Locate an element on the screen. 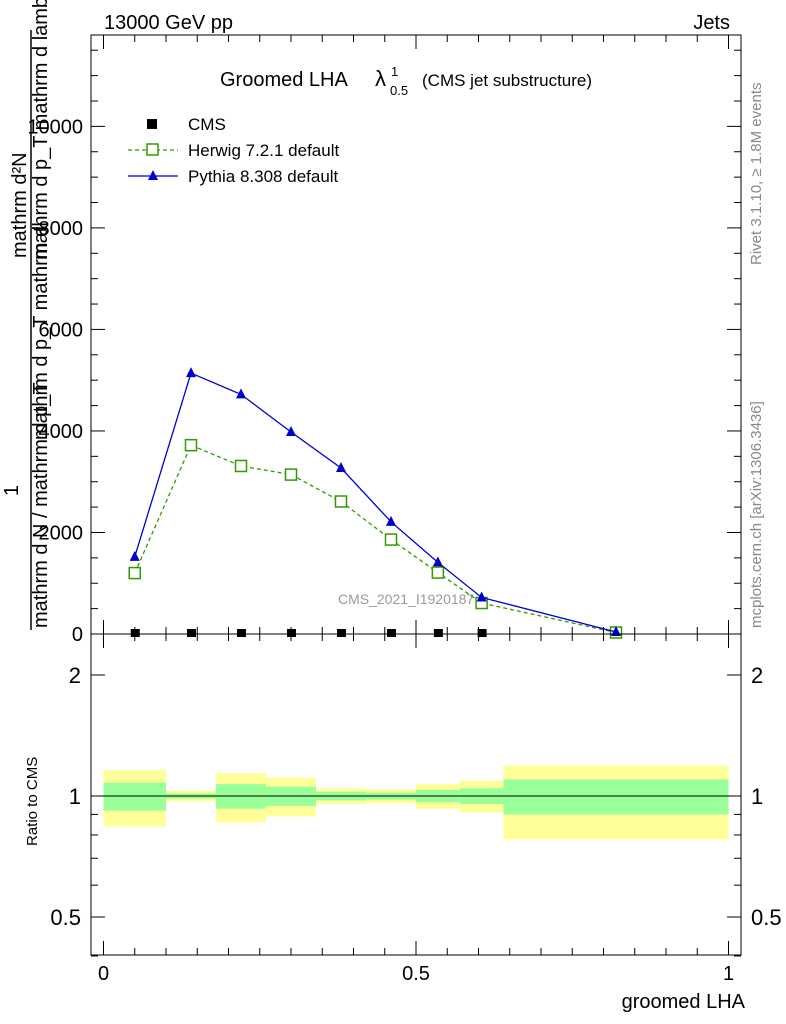 Image resolution: width=786 pixels, height=1024 pixels. ylabel-numerator: mathrm d²N is located at coordinates (20, 205).